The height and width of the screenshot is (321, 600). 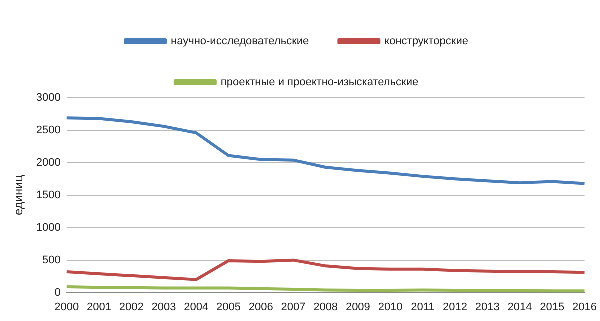 I want to click on x-tick-label: 2008, so click(x=326, y=307).